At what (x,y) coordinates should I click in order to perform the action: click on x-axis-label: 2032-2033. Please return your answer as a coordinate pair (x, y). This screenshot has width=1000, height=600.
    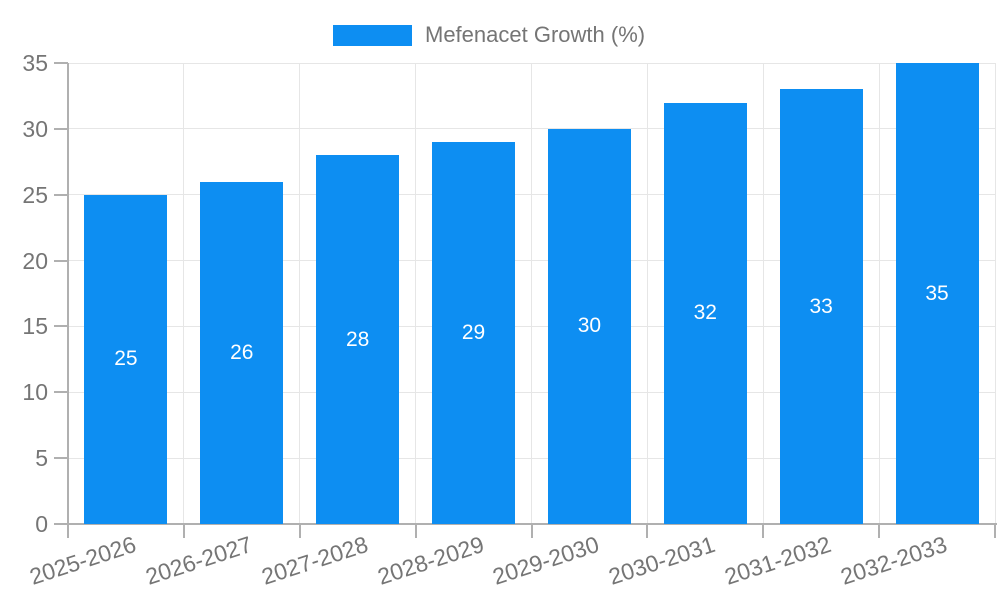
    Looking at the image, I should click on (894, 560).